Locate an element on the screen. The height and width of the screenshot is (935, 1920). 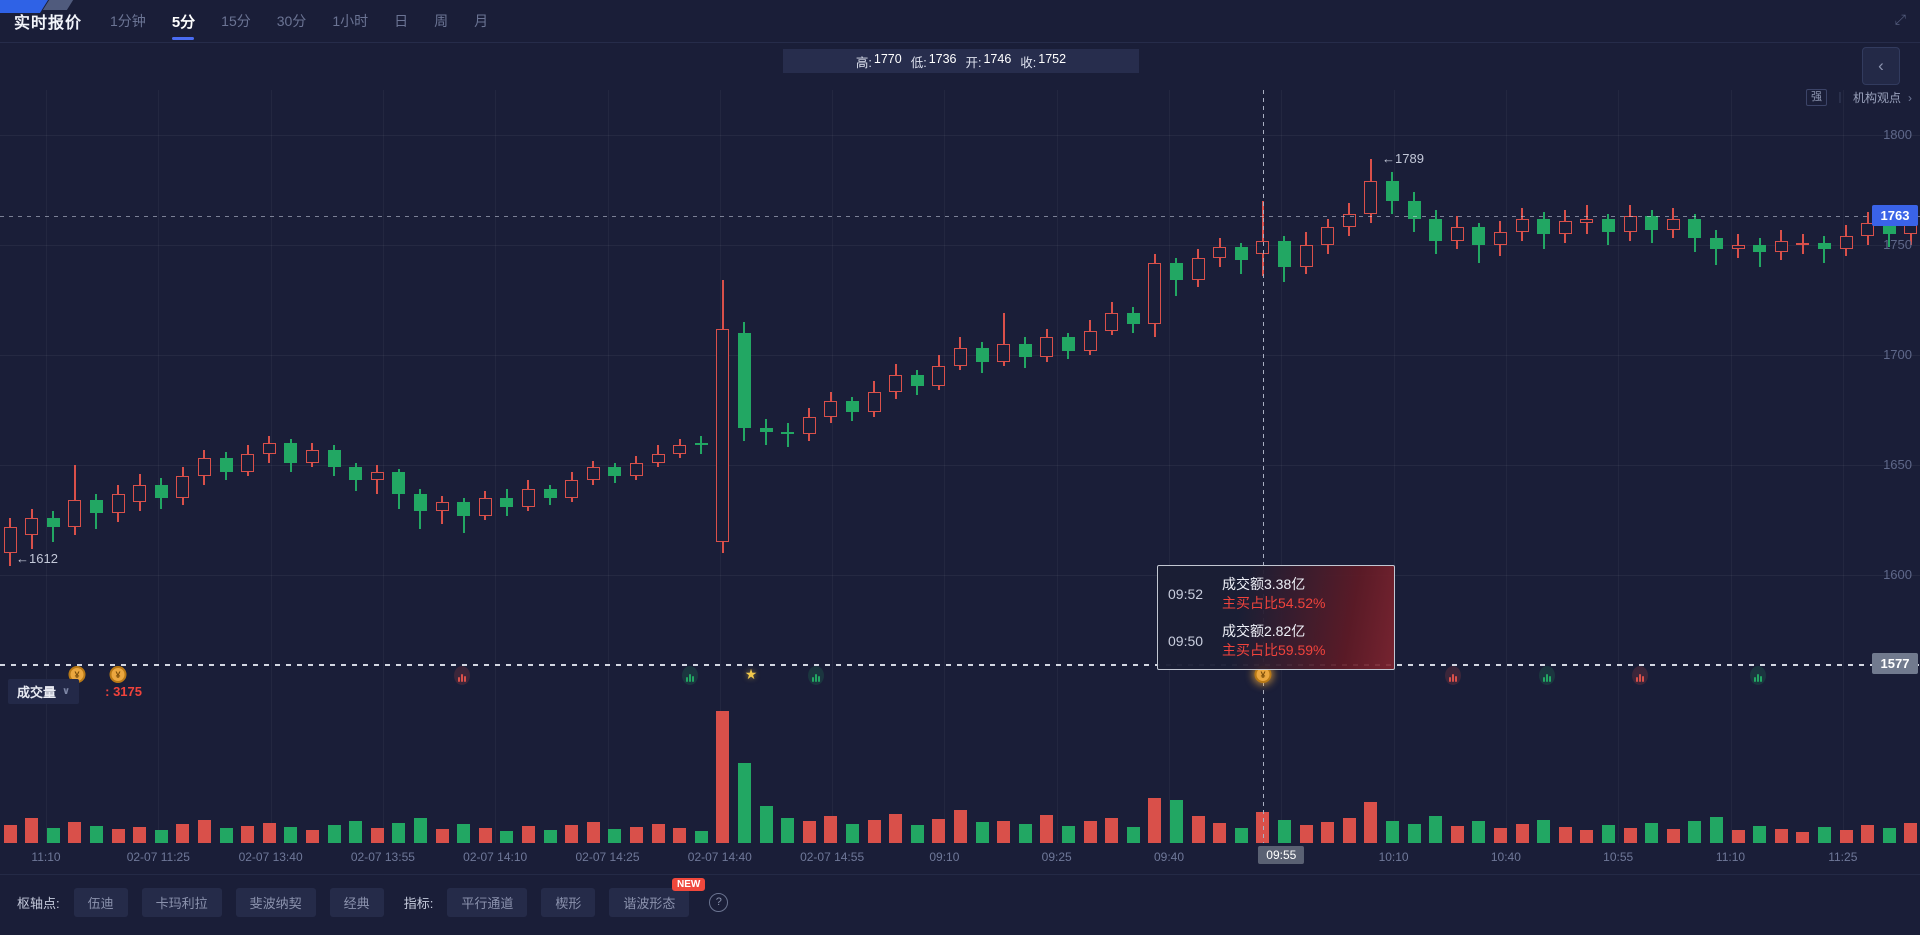
tab-interval-7: 月 is located at coordinates (481, 21).